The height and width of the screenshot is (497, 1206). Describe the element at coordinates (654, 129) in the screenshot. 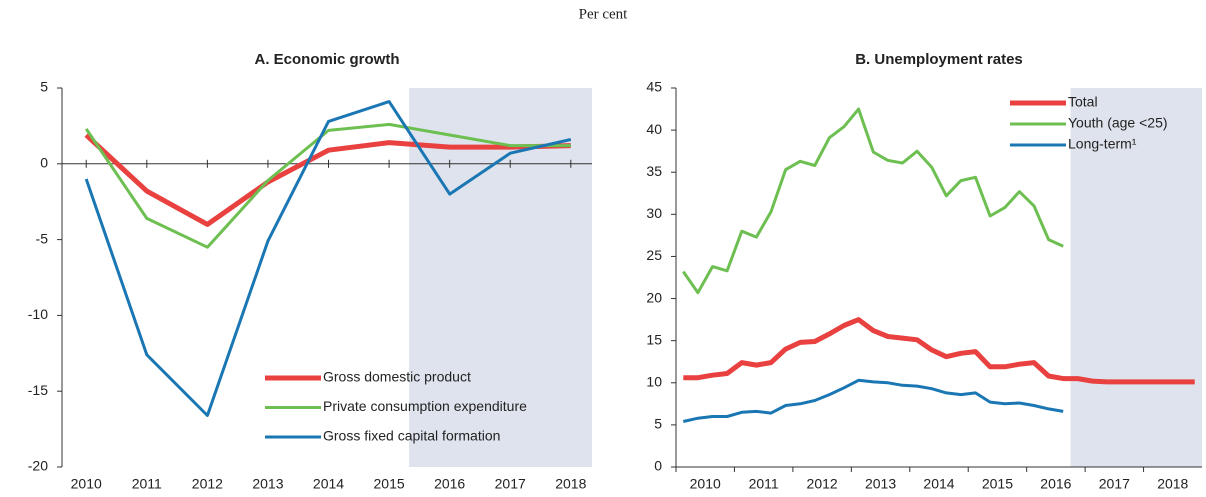

I see `y-tick-label: 40` at that location.